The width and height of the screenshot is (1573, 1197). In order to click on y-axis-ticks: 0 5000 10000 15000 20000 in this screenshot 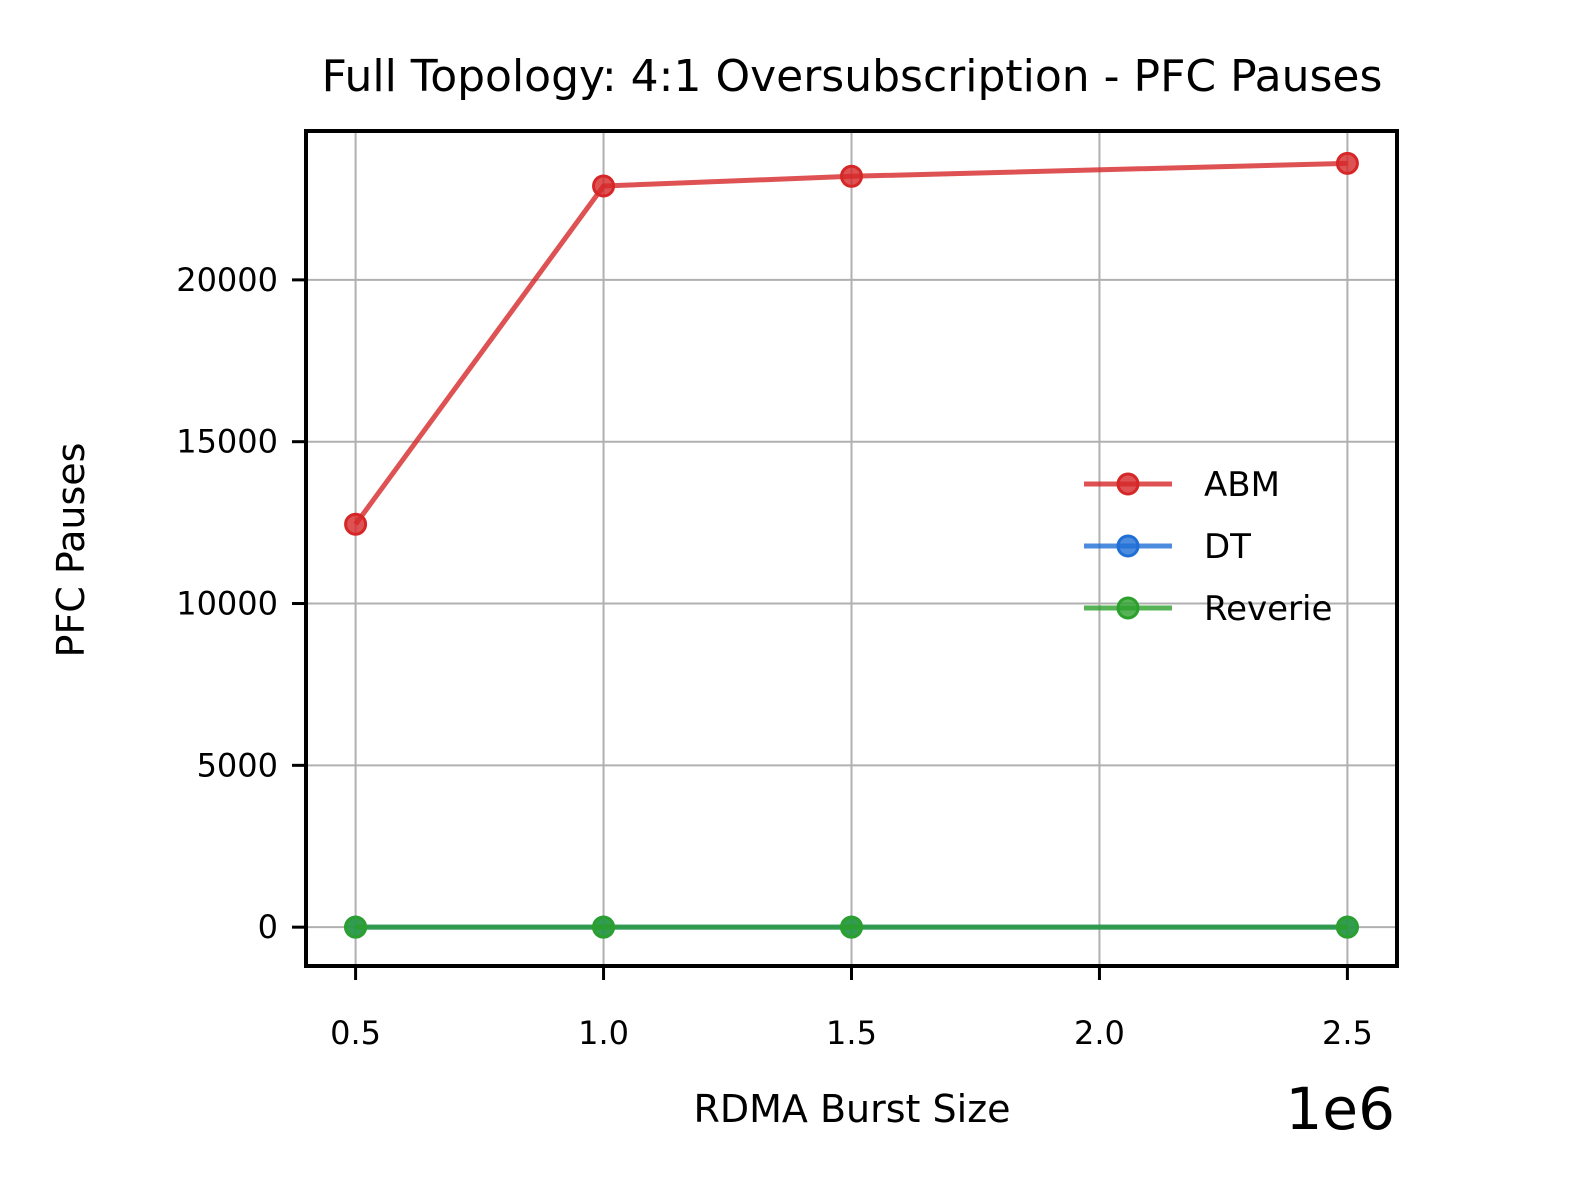, I will do `click(241, 603)`.